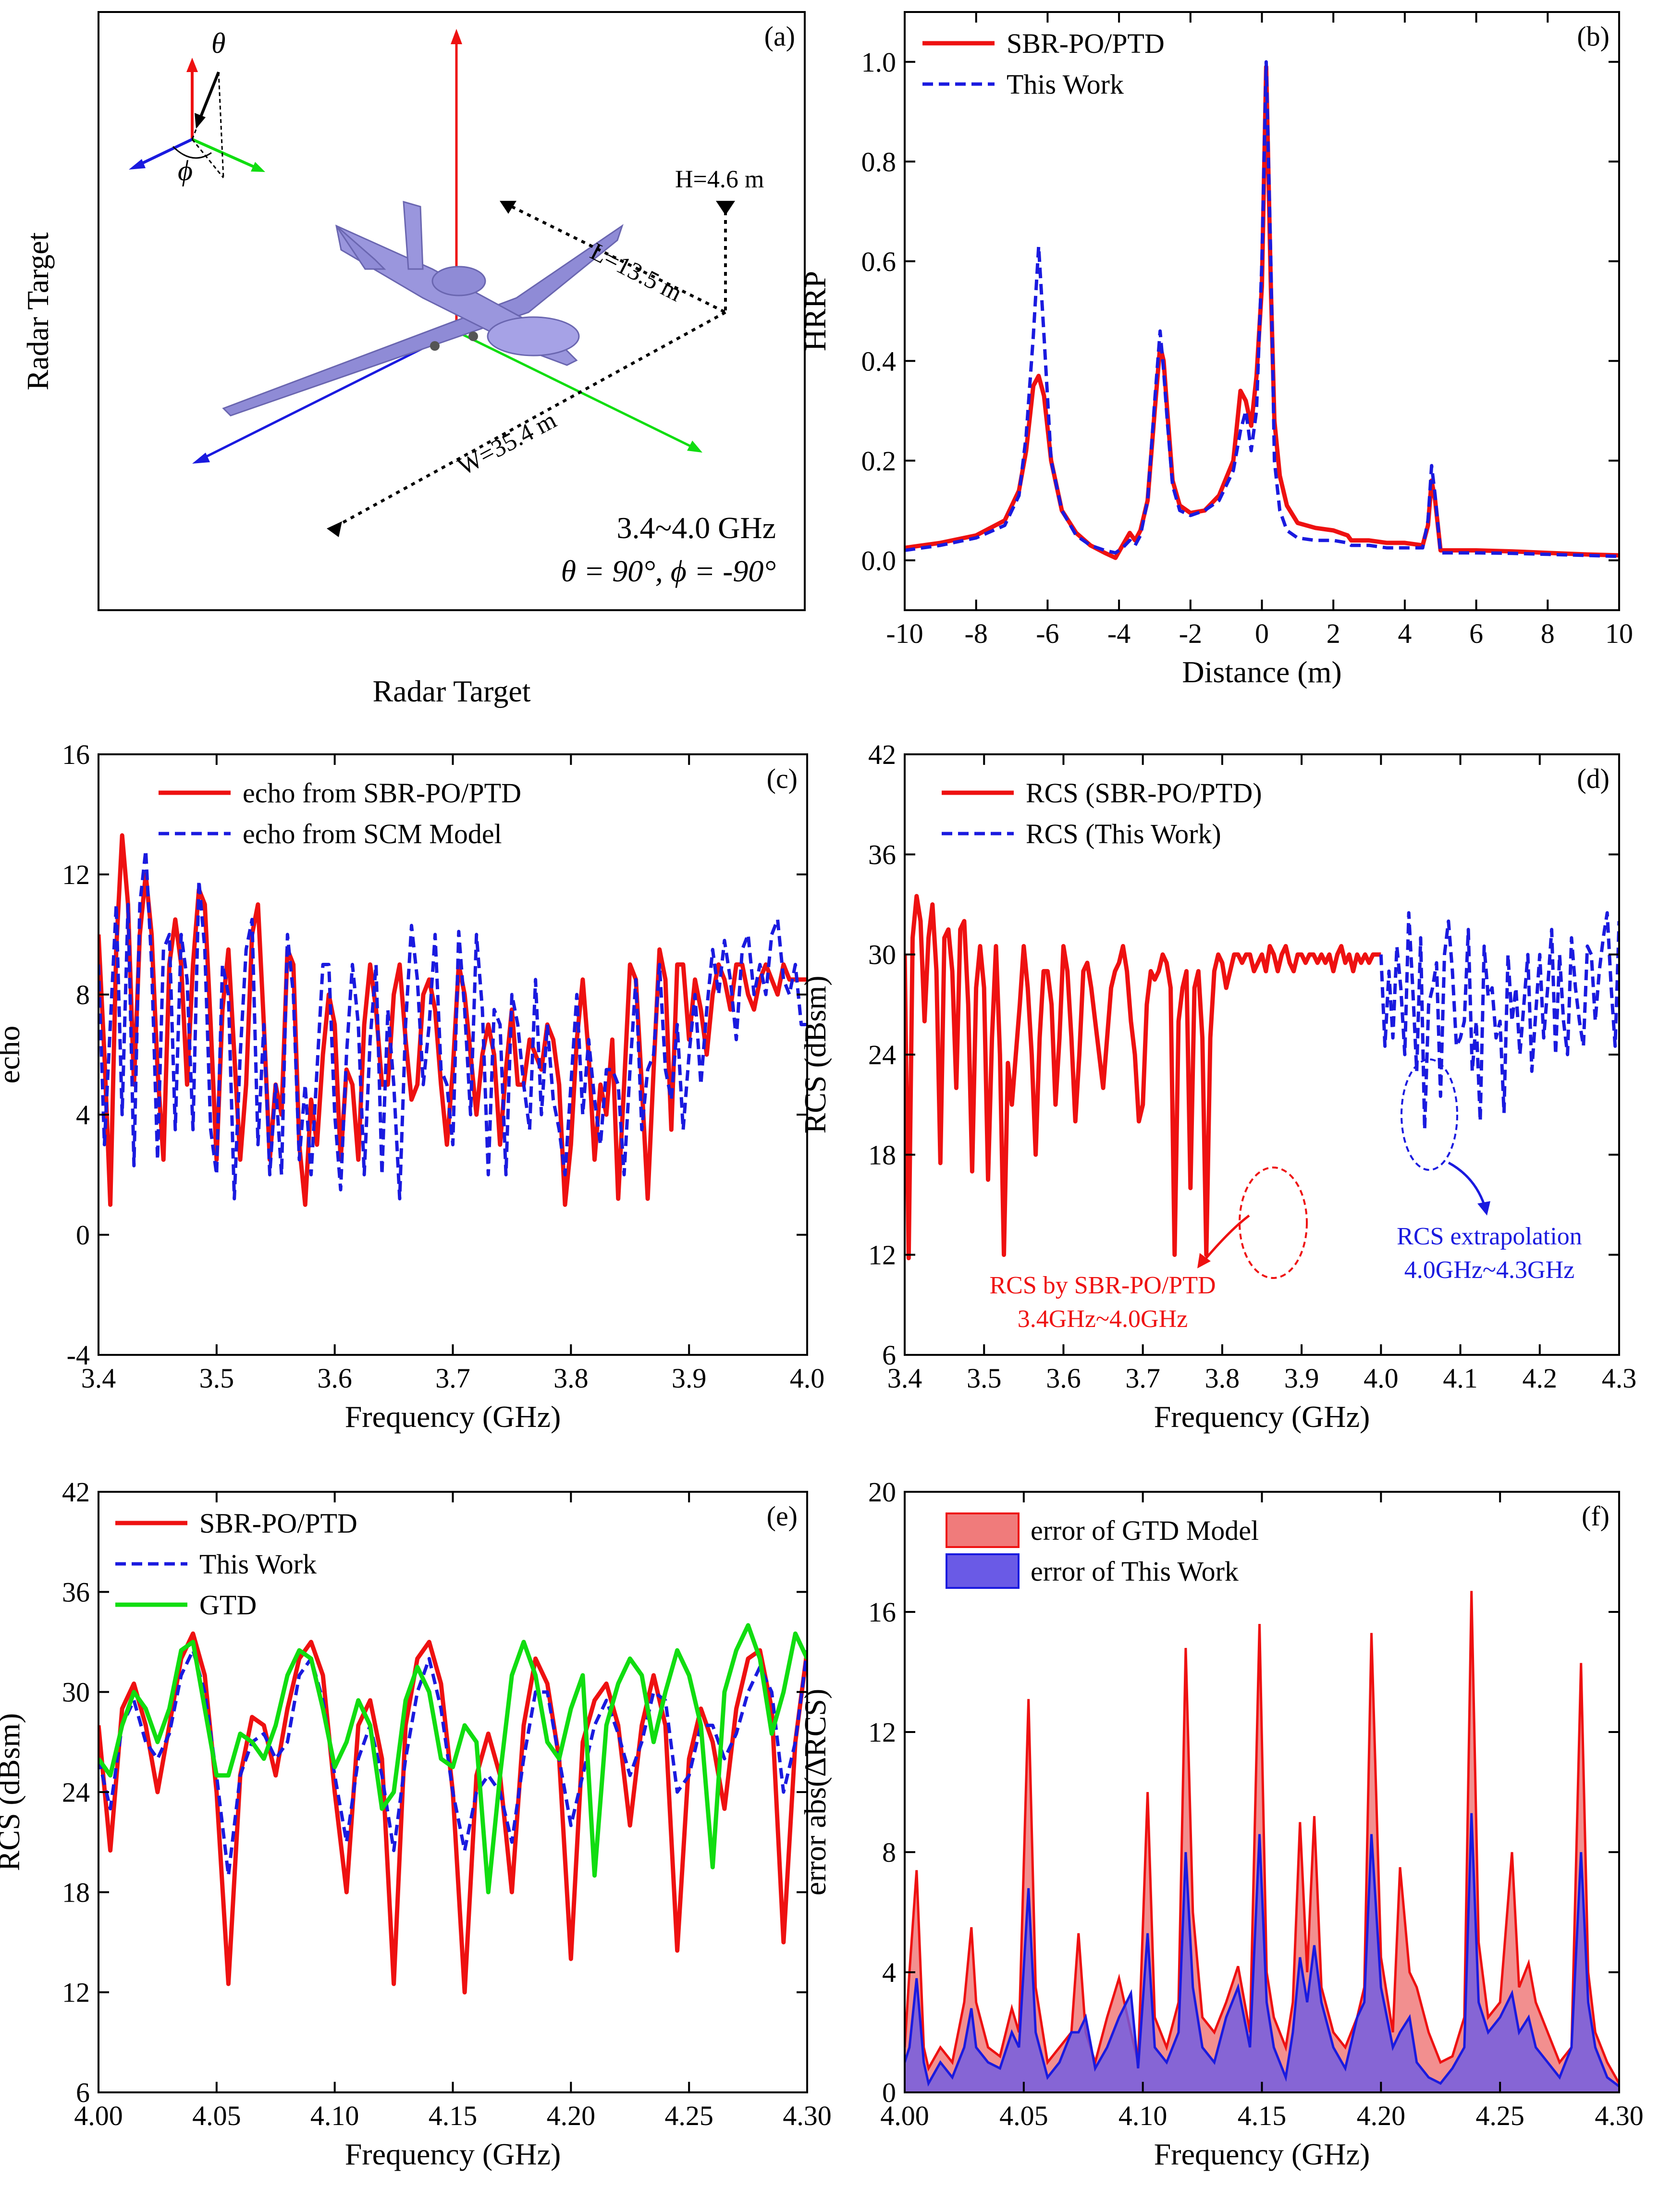  Describe the element at coordinates (1143, 1077) in the screenshot. I see `series-d-0-line` at that location.